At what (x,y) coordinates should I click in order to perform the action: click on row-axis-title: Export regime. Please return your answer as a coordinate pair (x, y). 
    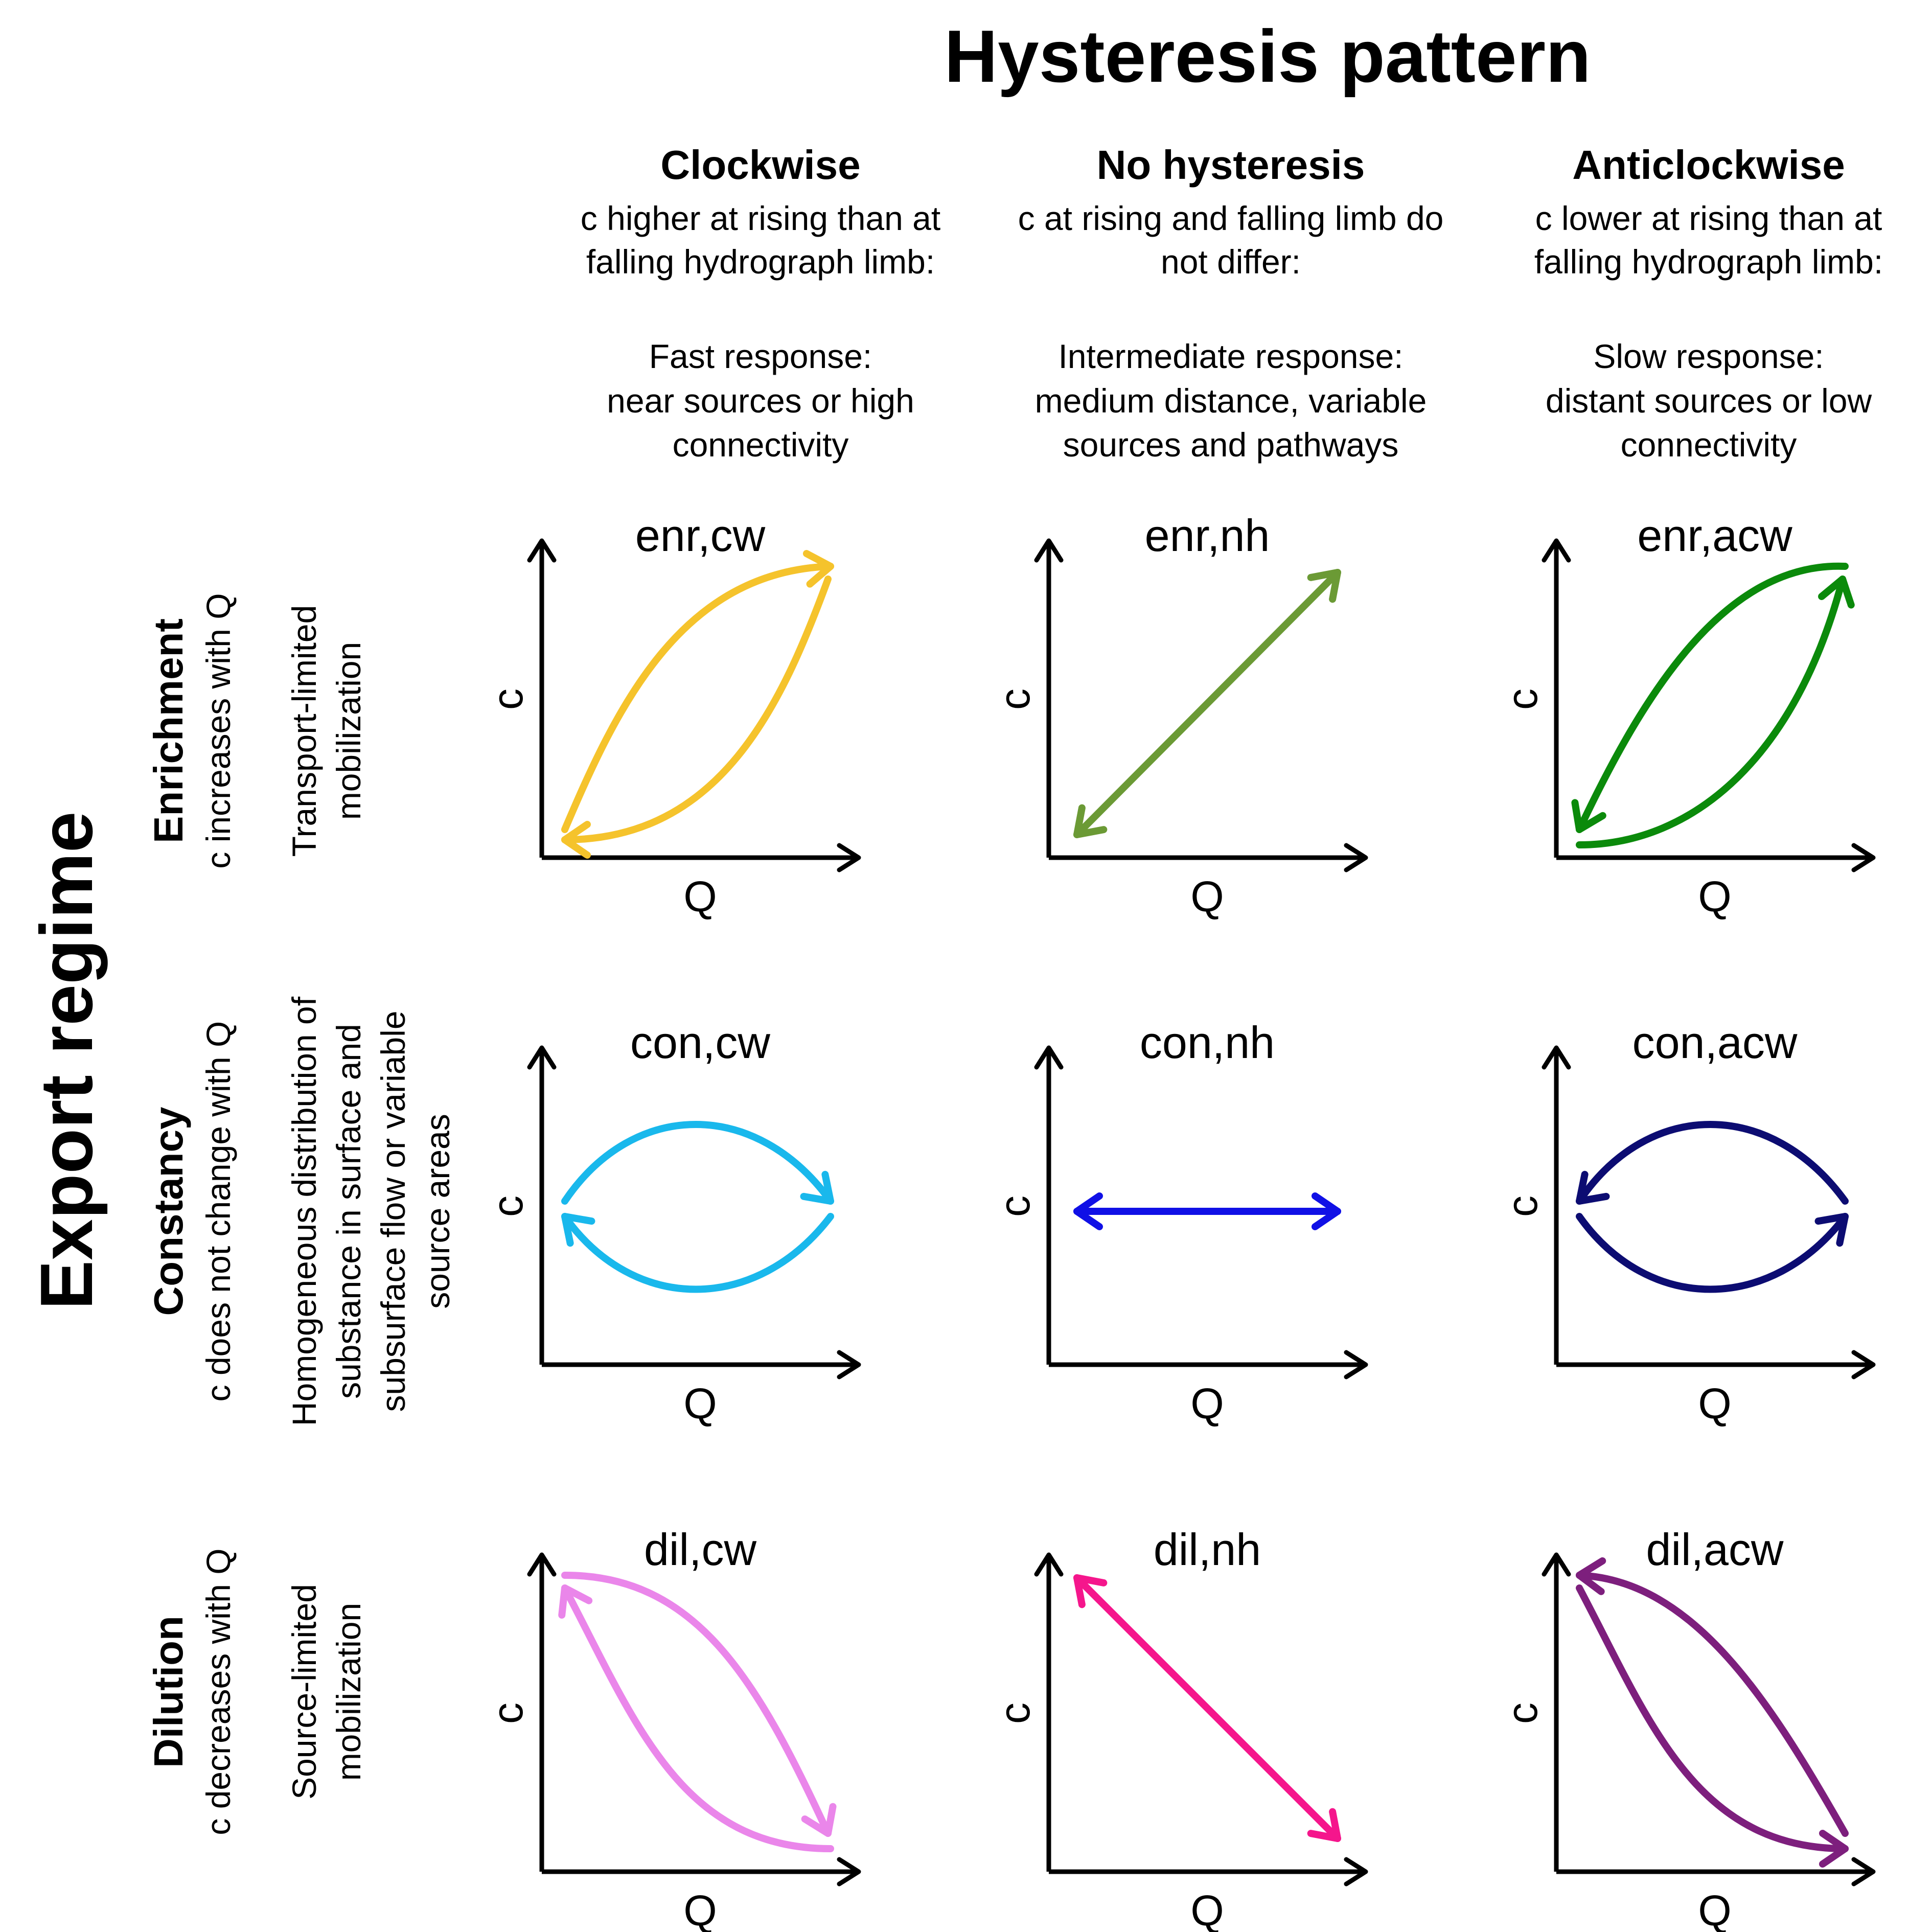
    Looking at the image, I should click on (66, 1061).